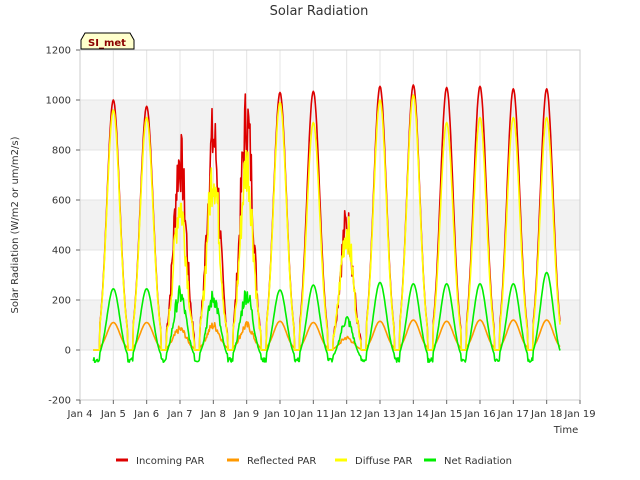 The height and width of the screenshot is (480, 640). What do you see at coordinates (61, 301) in the screenshot?
I see `y-tick-label: 200` at bounding box center [61, 301].